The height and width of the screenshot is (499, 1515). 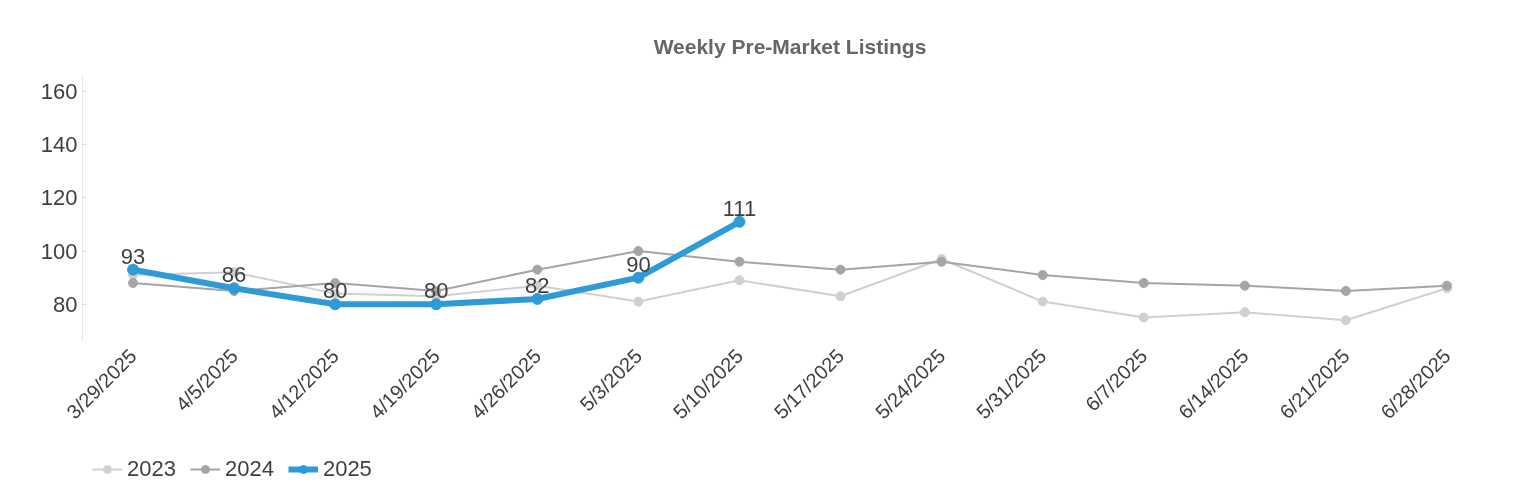 What do you see at coordinates (151, 469) in the screenshot?
I see `legend-label: 2023` at bounding box center [151, 469].